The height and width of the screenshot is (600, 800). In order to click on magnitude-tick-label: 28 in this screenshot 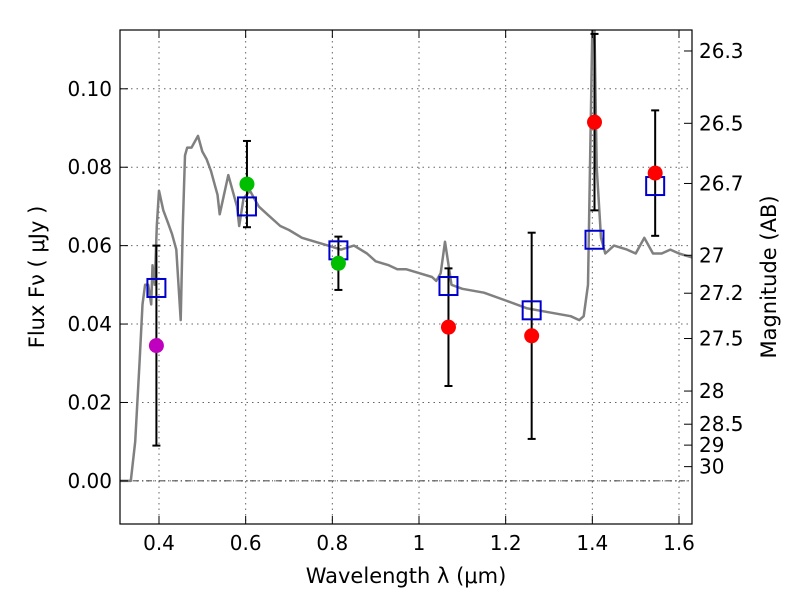, I will do `click(711, 391)`.